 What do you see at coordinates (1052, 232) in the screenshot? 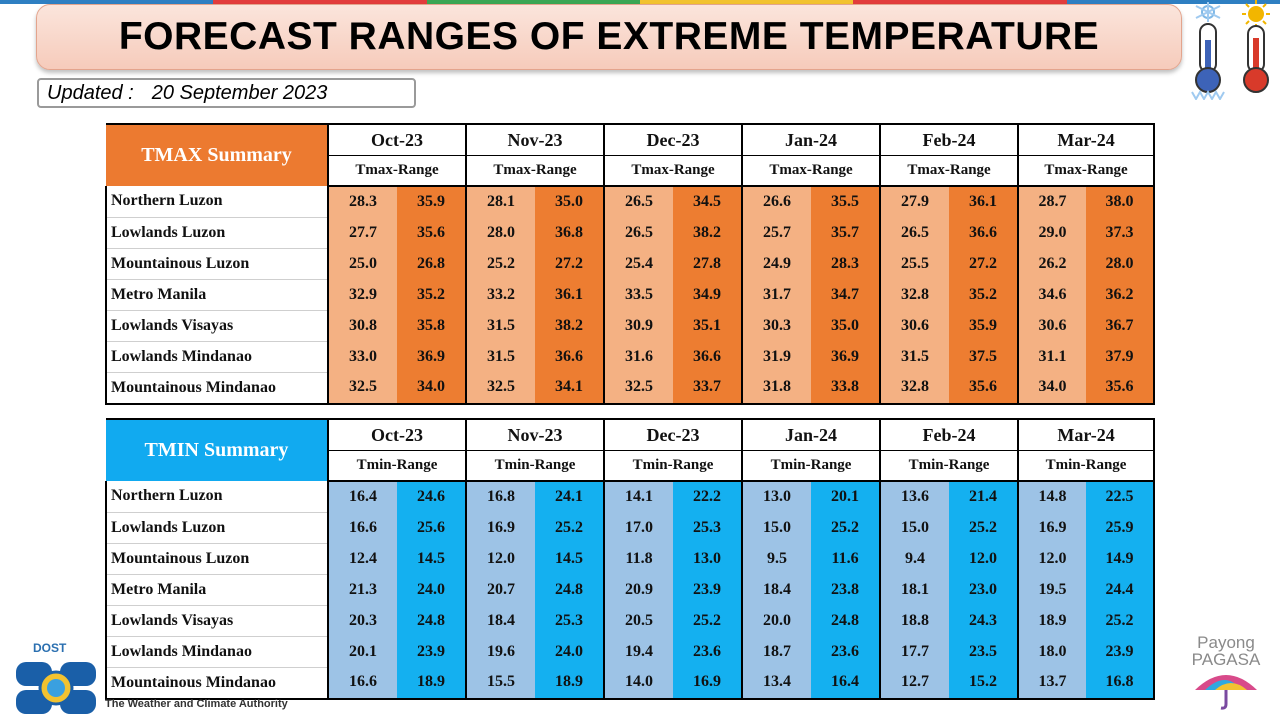
I see `range-low-value: 29.0` at bounding box center [1052, 232].